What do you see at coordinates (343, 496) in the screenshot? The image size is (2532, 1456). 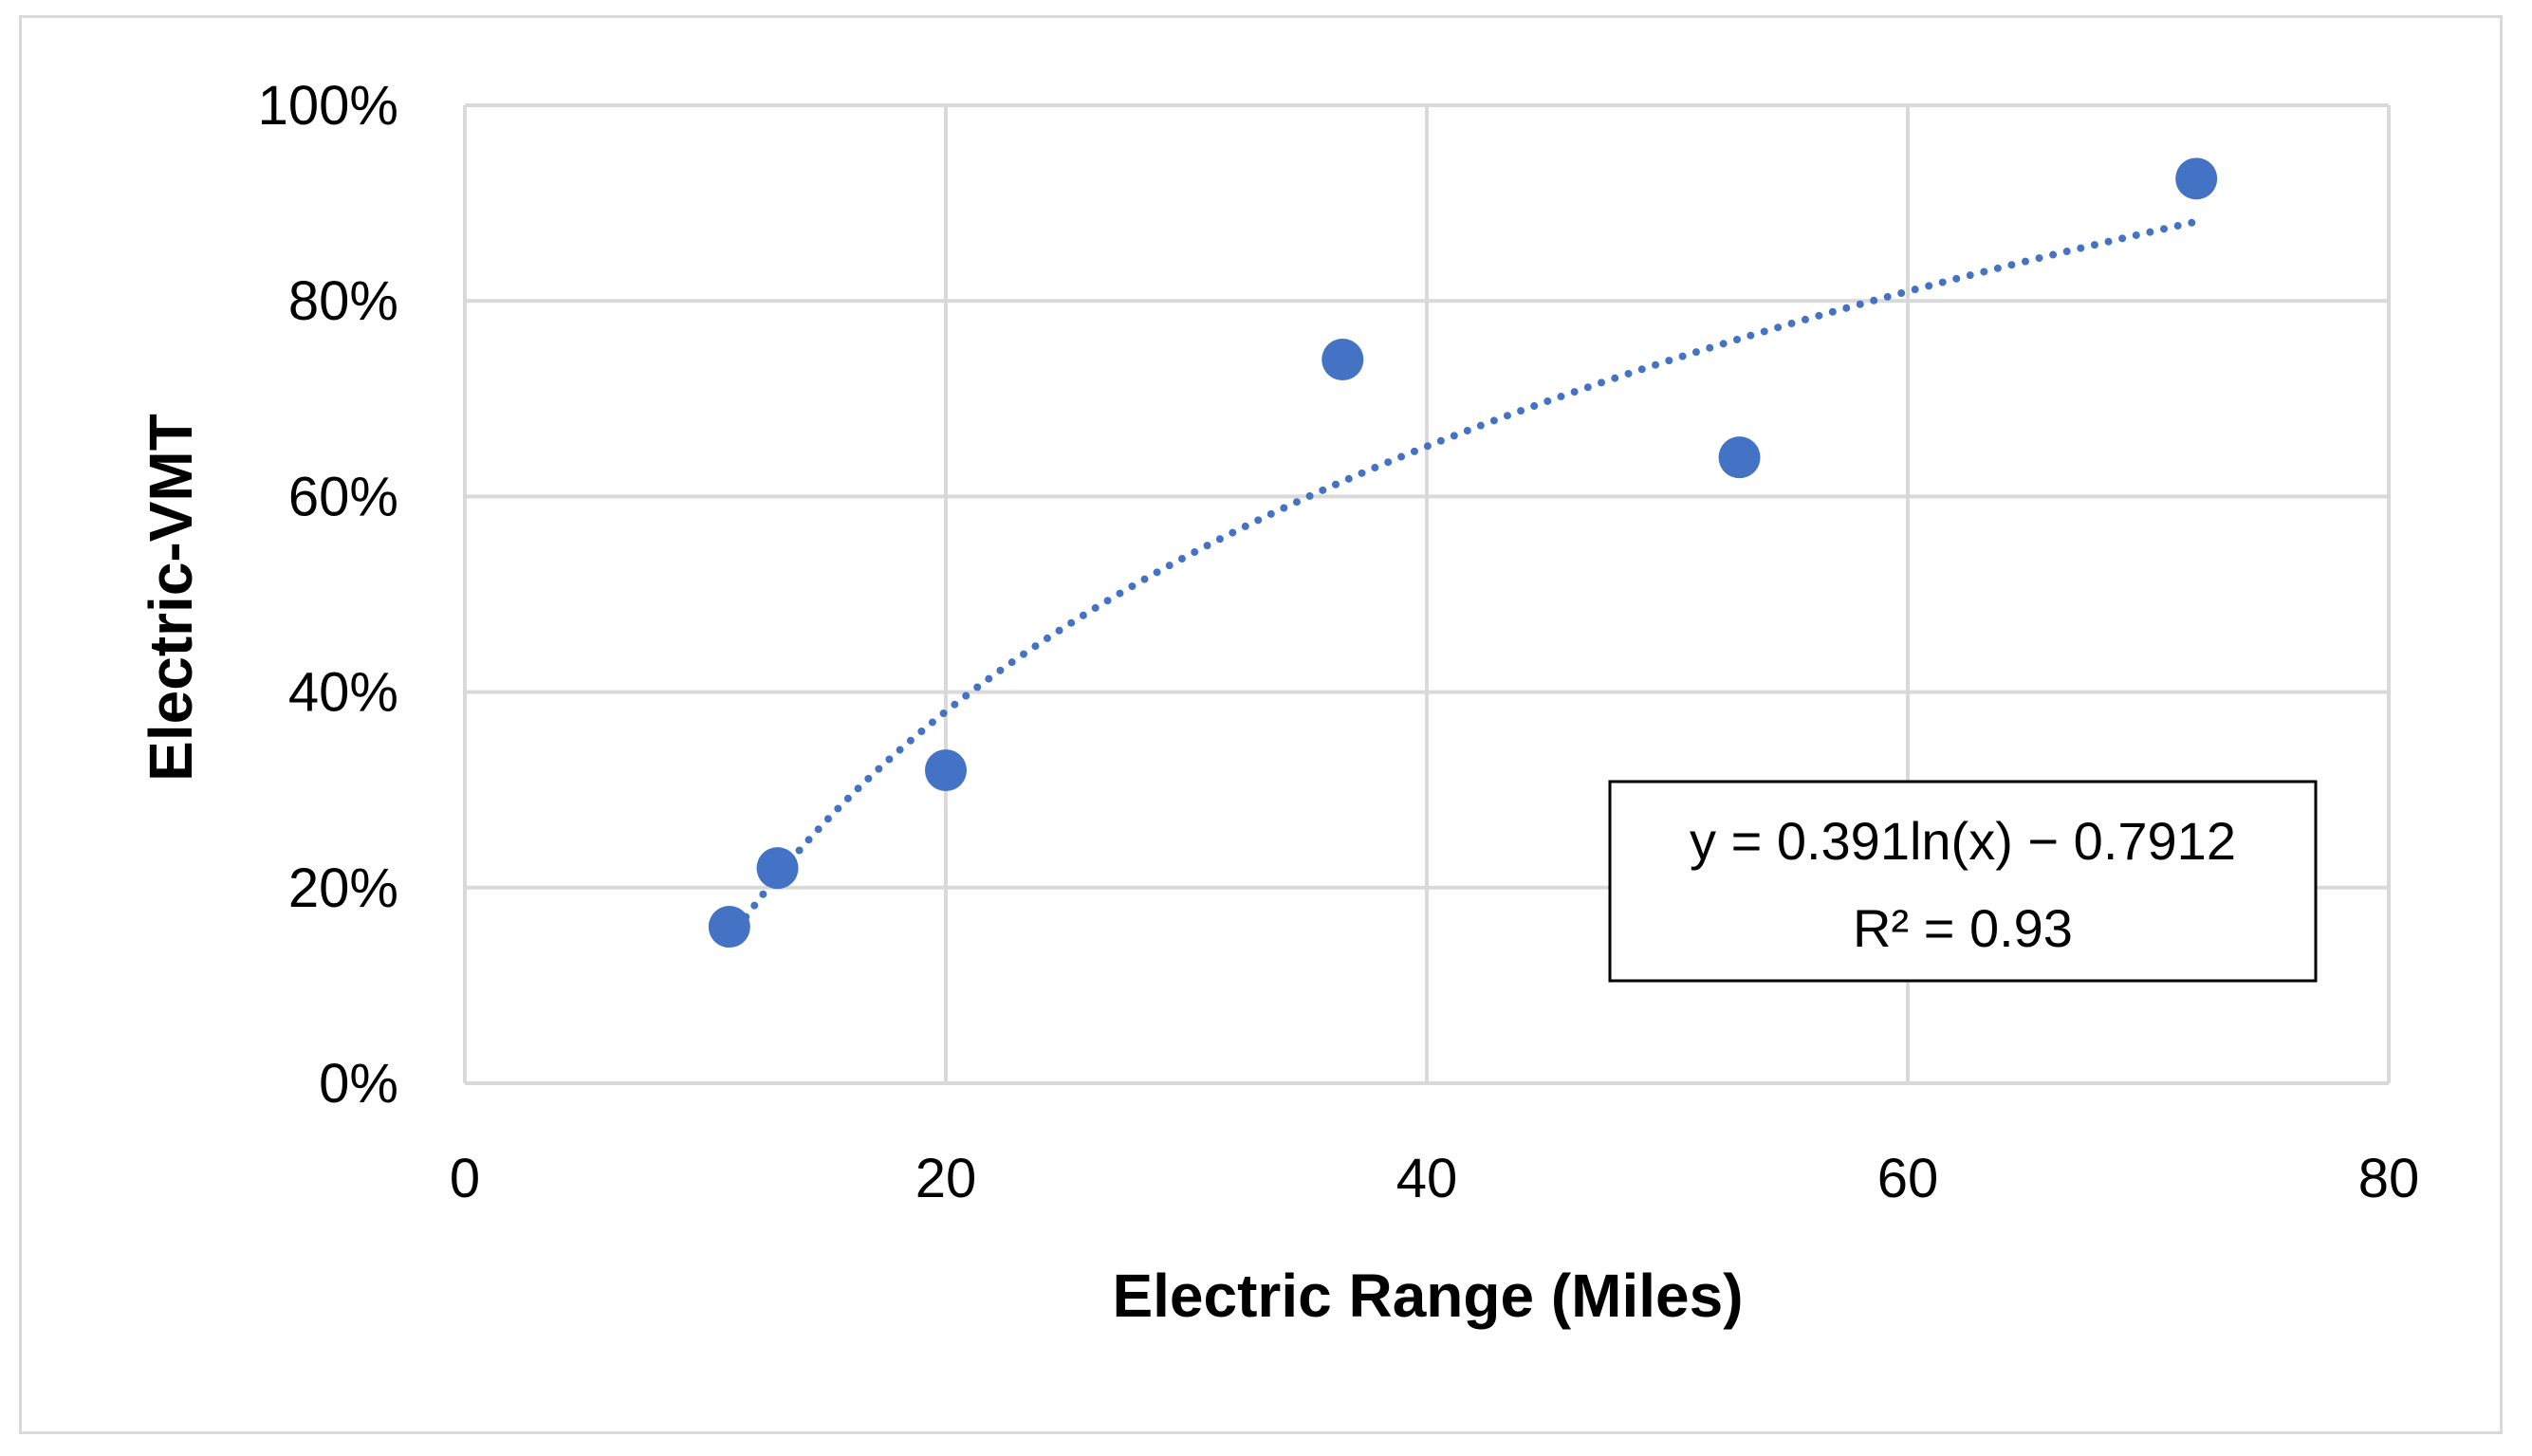 I see `y-tick-label: 60%` at bounding box center [343, 496].